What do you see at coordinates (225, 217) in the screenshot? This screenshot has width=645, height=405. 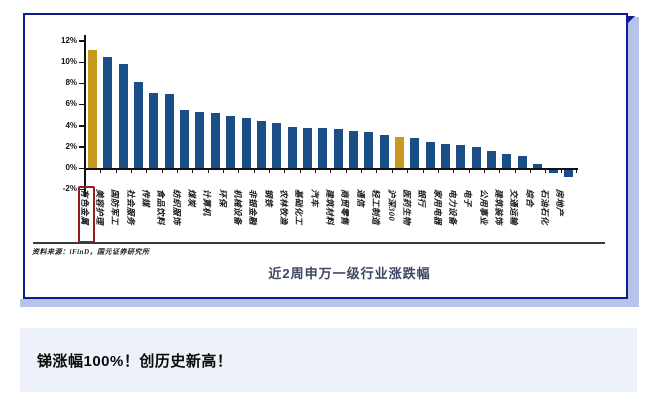 I see `bar-label: 环保` at bounding box center [225, 217].